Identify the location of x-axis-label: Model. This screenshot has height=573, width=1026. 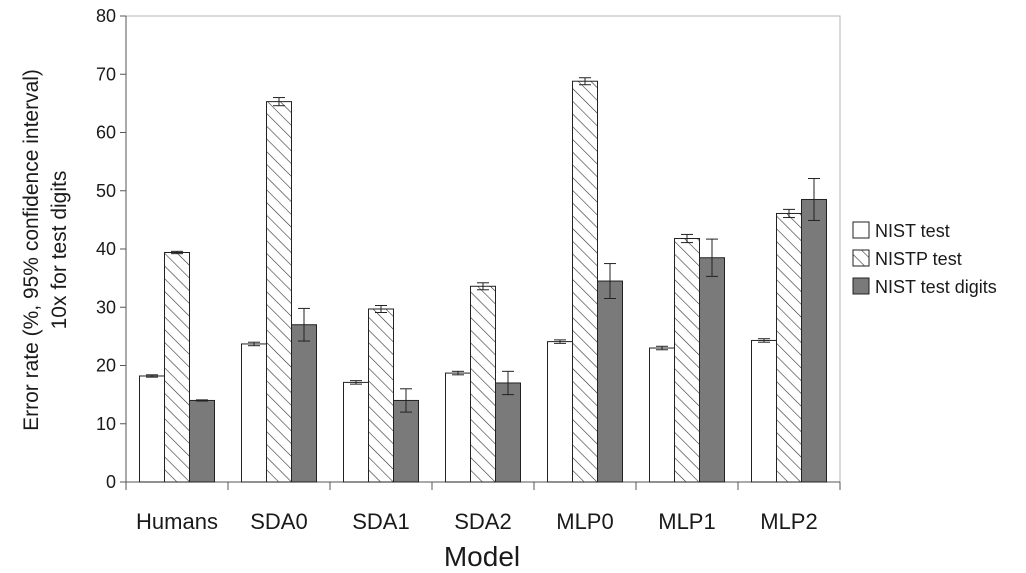
(482, 556).